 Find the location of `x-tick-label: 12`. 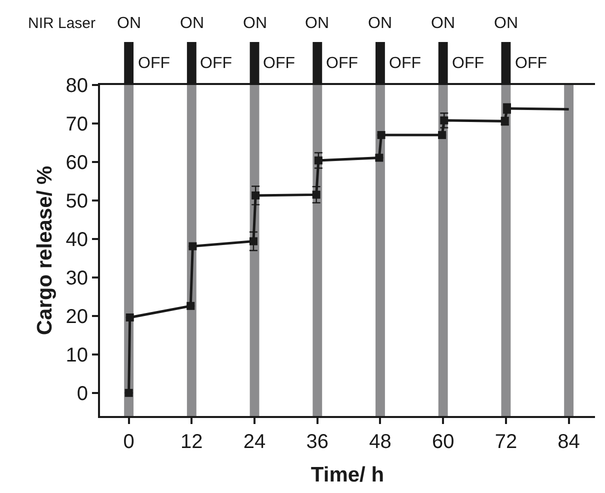

x-tick-label: 12 is located at coordinates (191, 442).